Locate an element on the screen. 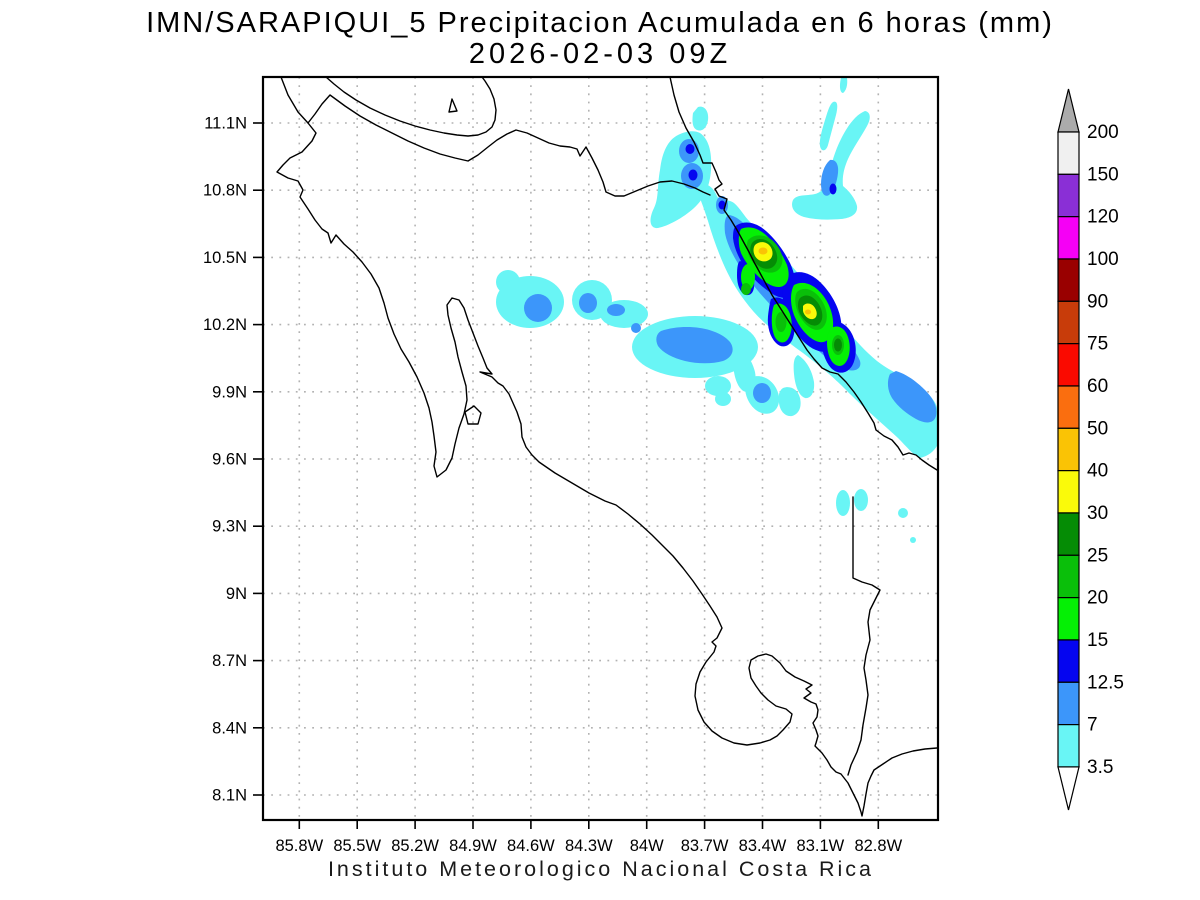 The image size is (1200, 900). y-tick-label: 8.1N is located at coordinates (229, 796).